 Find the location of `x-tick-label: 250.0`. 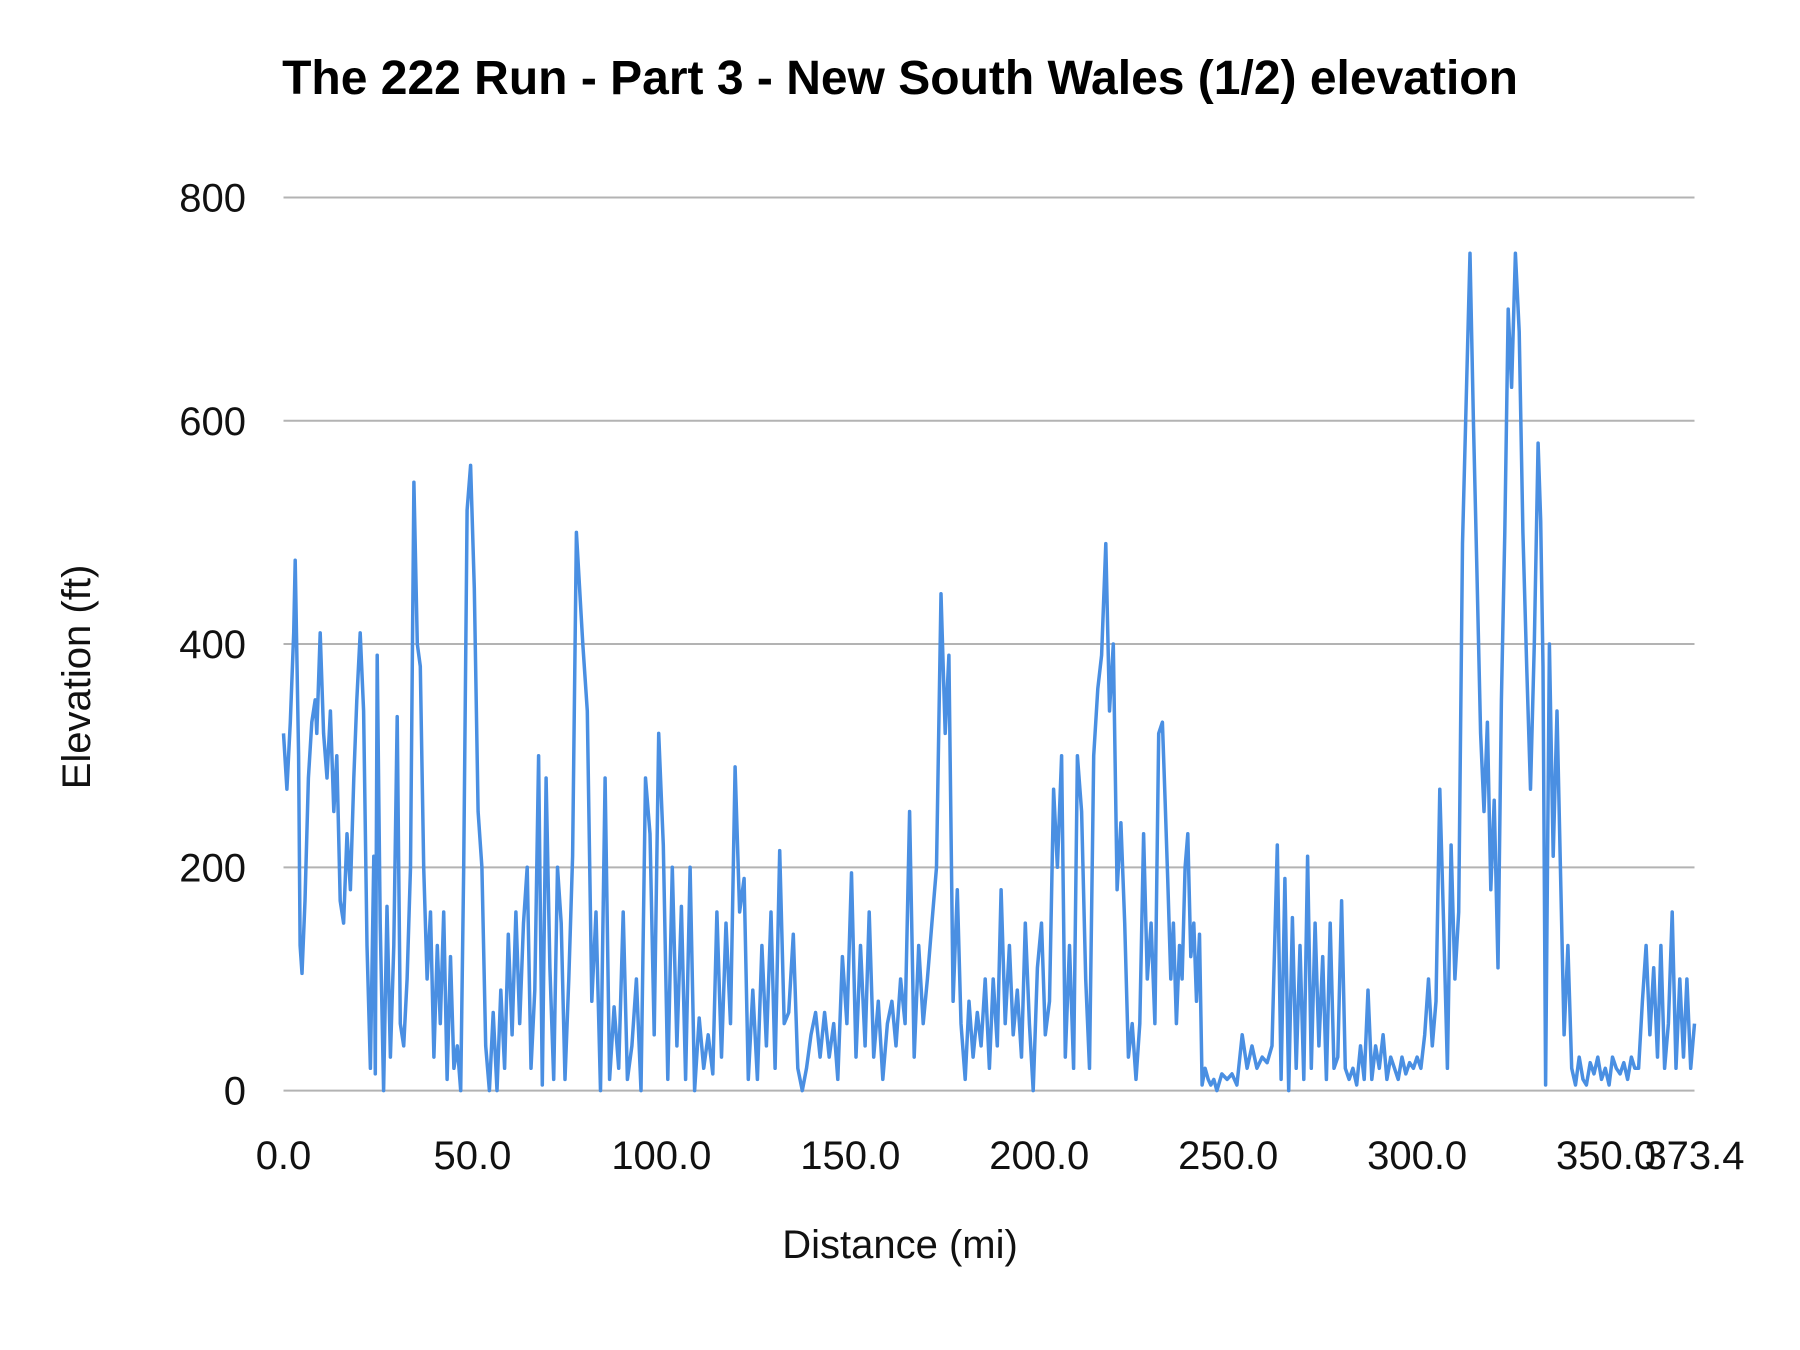

x-tick-label: 250.0 is located at coordinates (1228, 1156).